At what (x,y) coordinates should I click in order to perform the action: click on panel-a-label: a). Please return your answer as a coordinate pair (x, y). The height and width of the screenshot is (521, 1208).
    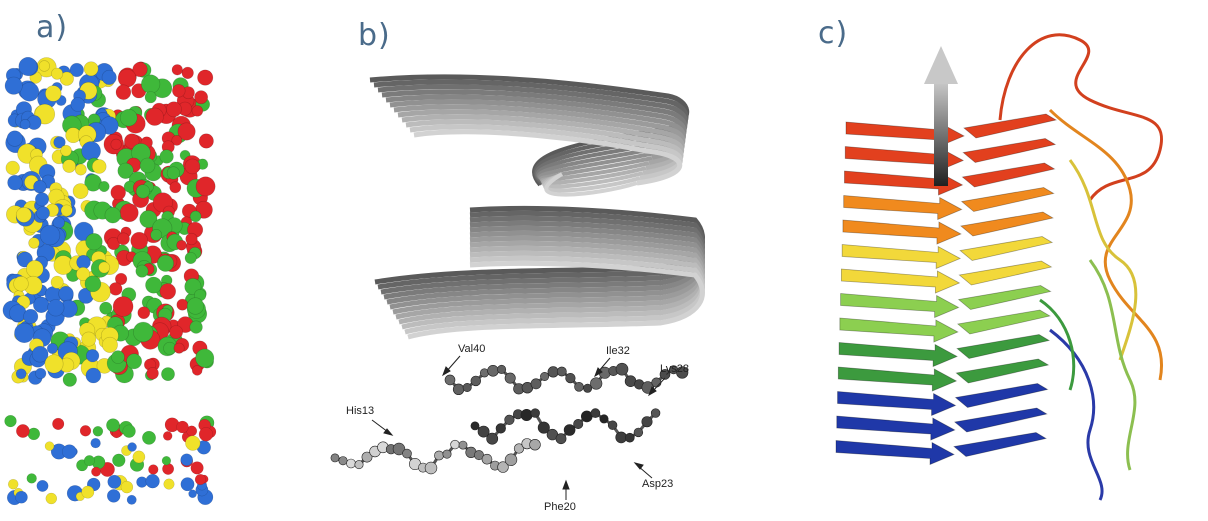
    Looking at the image, I should click on (52, 27).